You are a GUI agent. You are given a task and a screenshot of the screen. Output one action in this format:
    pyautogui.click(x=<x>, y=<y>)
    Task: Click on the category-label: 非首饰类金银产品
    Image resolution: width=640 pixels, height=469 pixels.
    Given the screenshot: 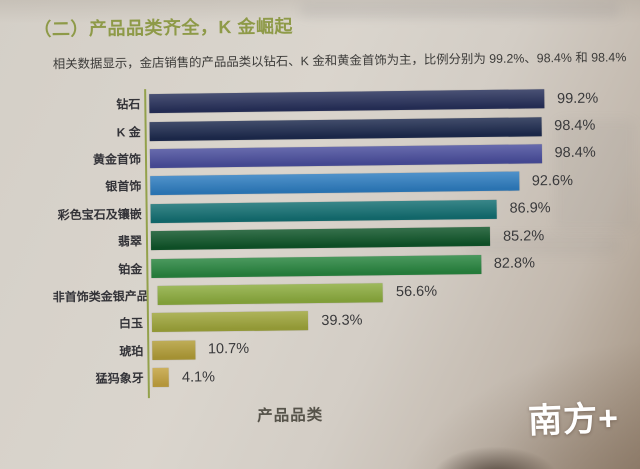 What is the action you would take?
    pyautogui.click(x=100, y=297)
    